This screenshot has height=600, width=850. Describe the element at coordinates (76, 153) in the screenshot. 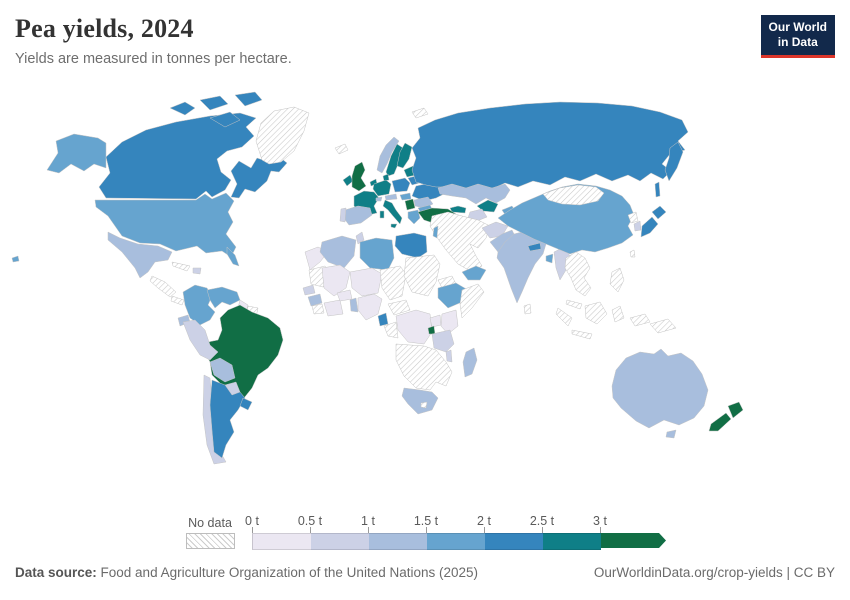

I see `country-alaska` at that location.